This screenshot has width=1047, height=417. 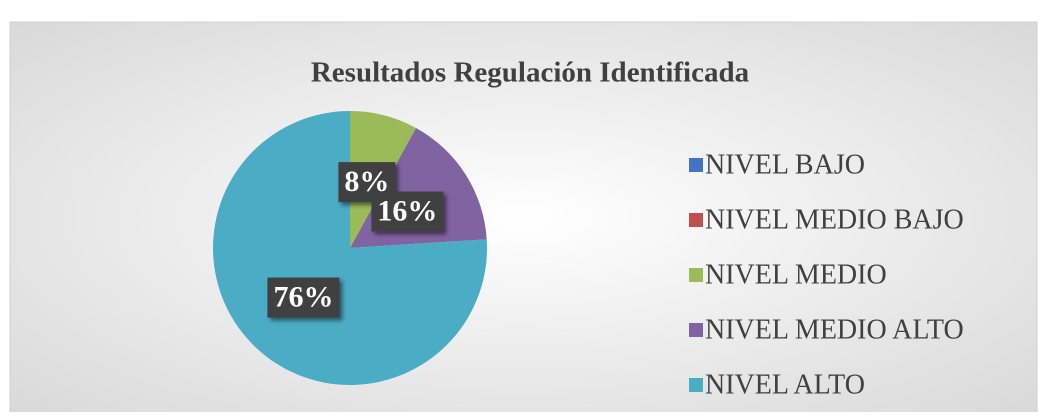 What do you see at coordinates (834, 329) in the screenshot?
I see `legend-label: NIVEL MEDIO ALTO` at bounding box center [834, 329].